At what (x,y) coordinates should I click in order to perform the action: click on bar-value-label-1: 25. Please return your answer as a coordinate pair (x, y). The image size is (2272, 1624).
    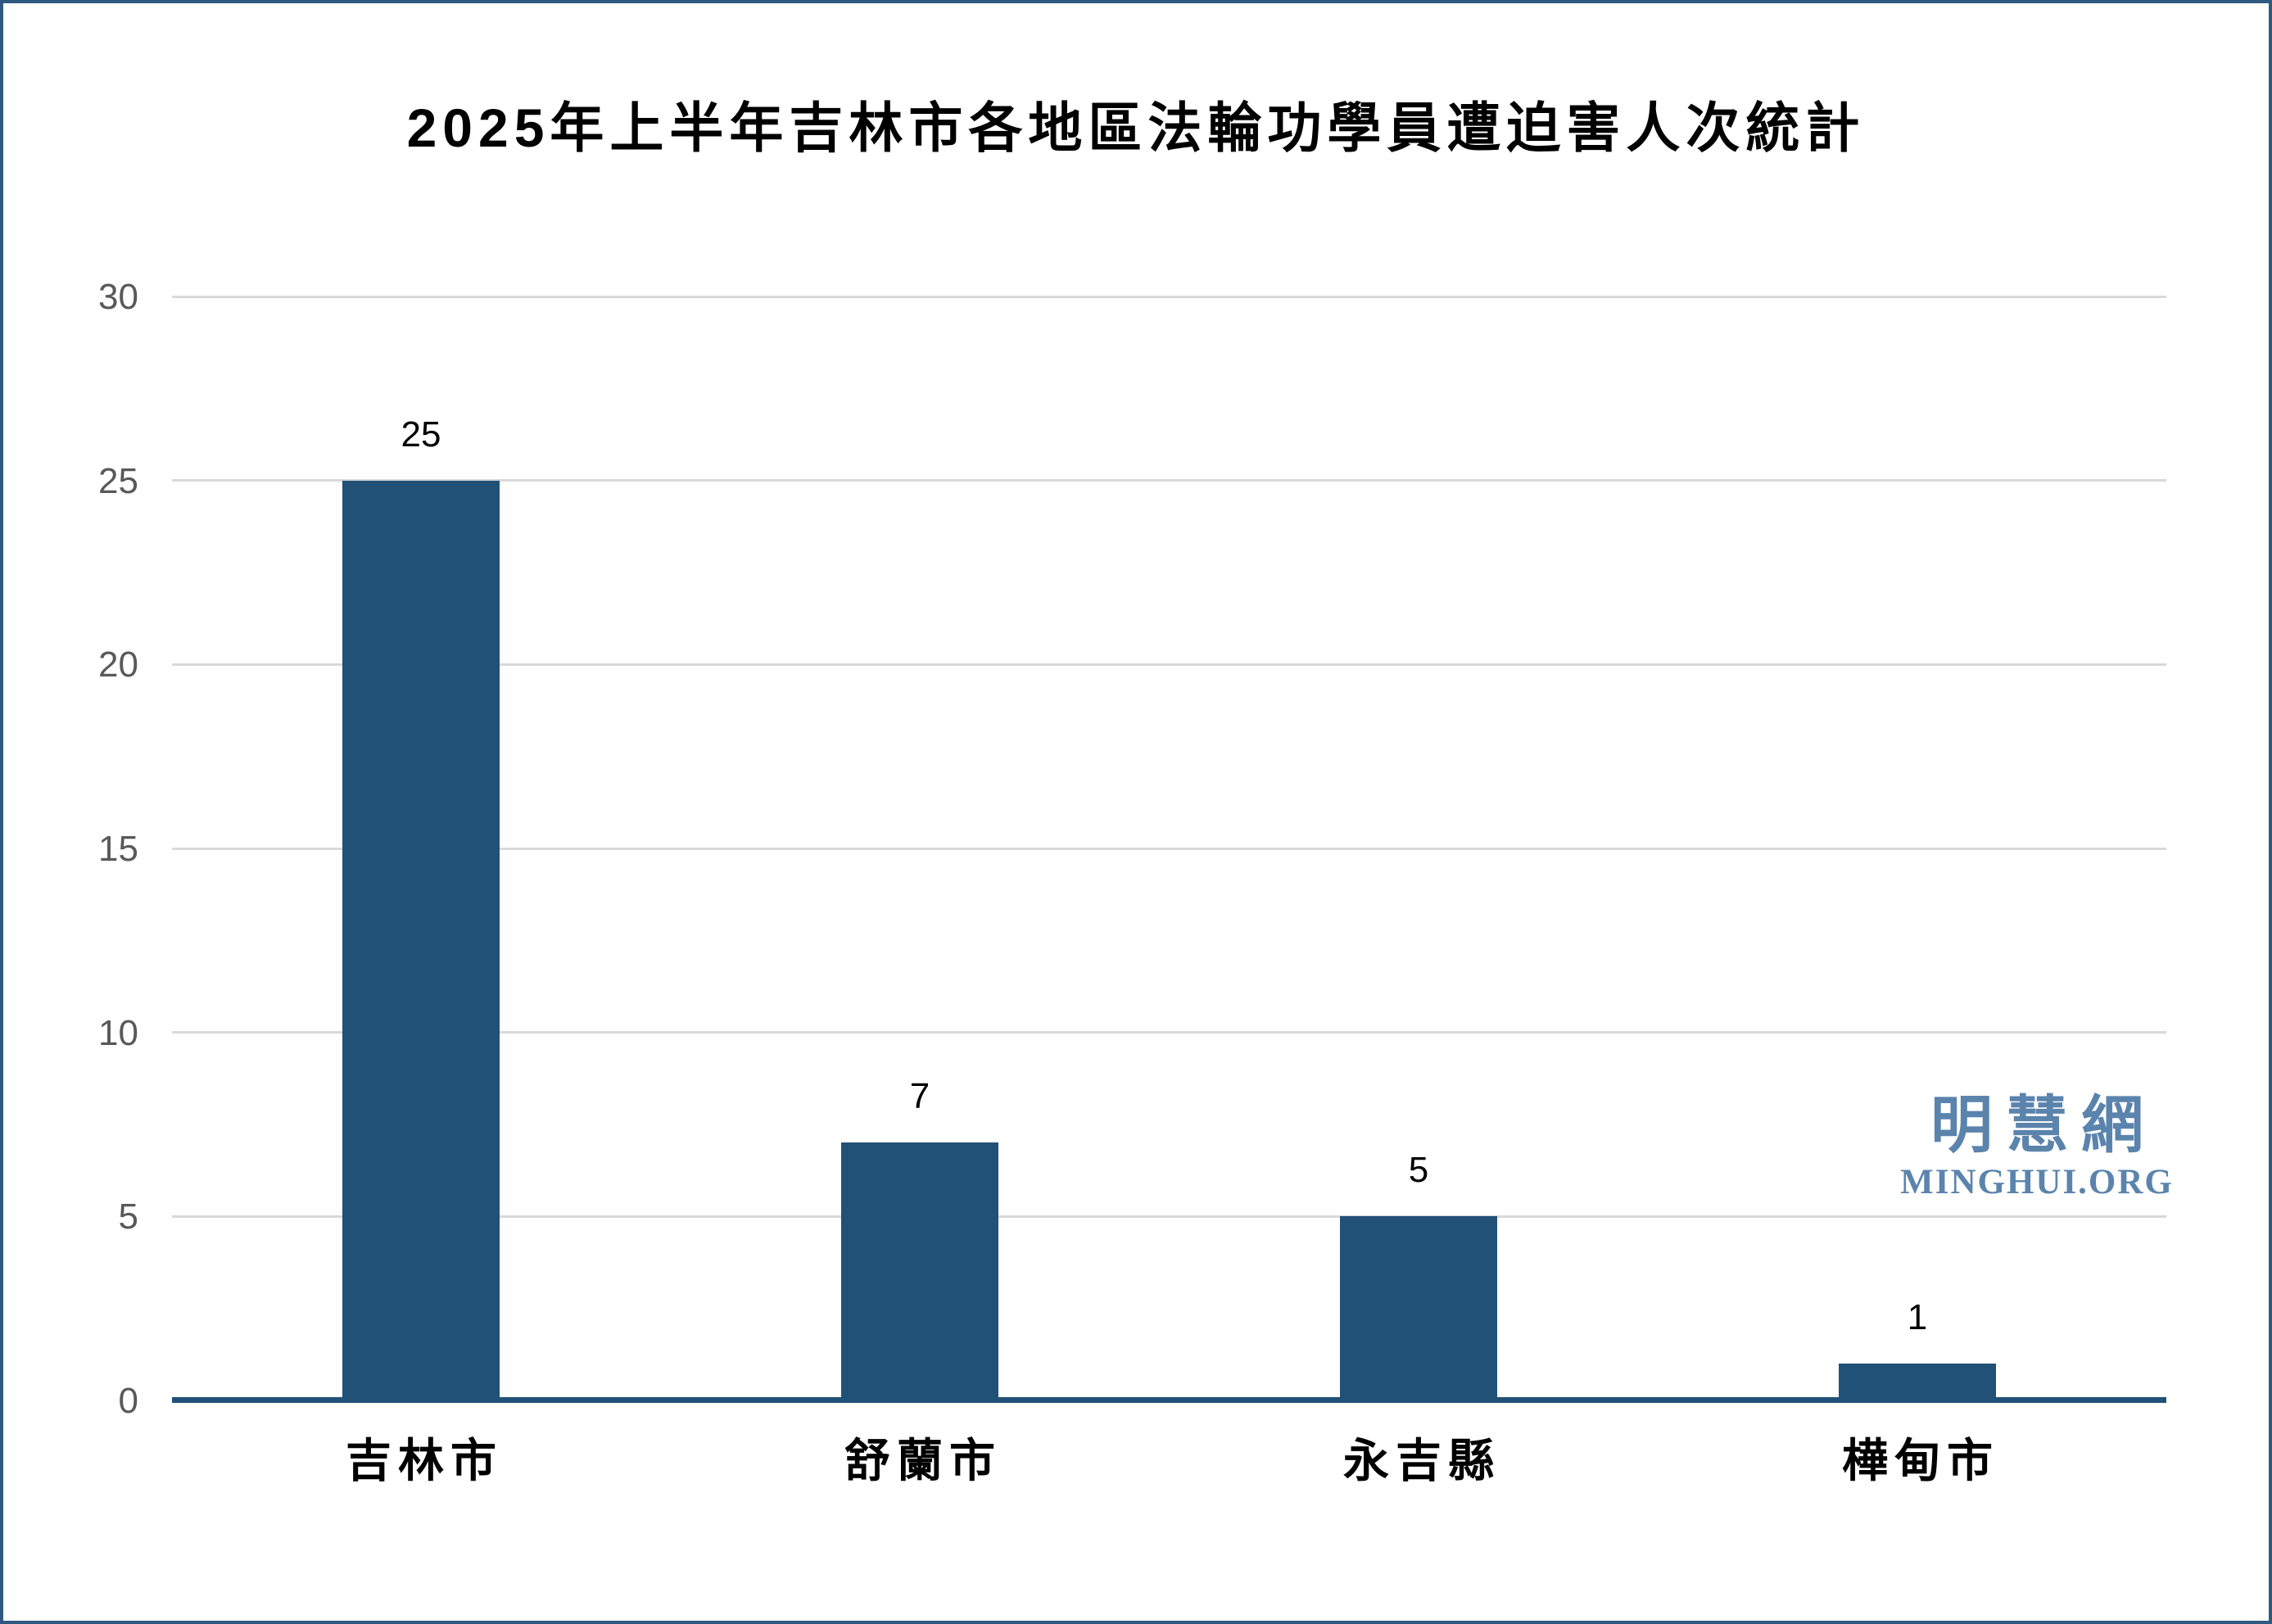
    Looking at the image, I should click on (421, 435).